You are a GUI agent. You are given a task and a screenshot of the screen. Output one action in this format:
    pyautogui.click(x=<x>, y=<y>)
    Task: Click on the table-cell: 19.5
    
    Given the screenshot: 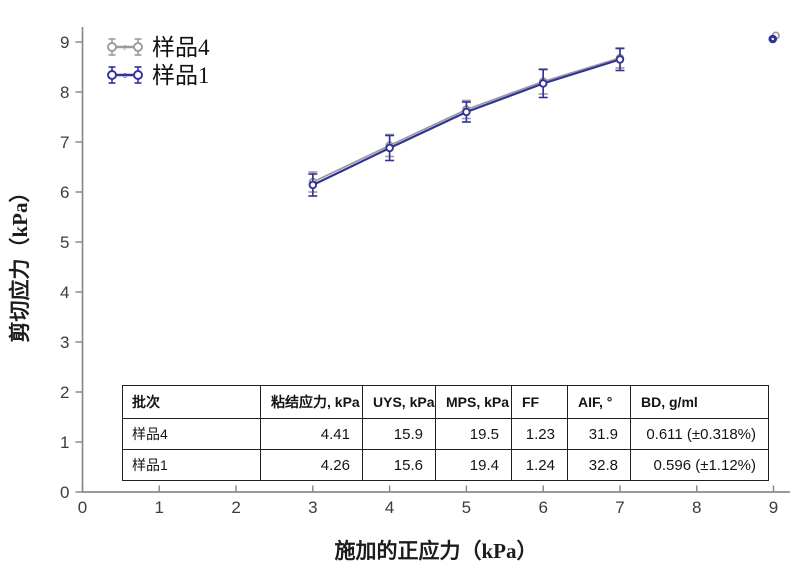 What is the action you would take?
    pyautogui.click(x=473, y=434)
    